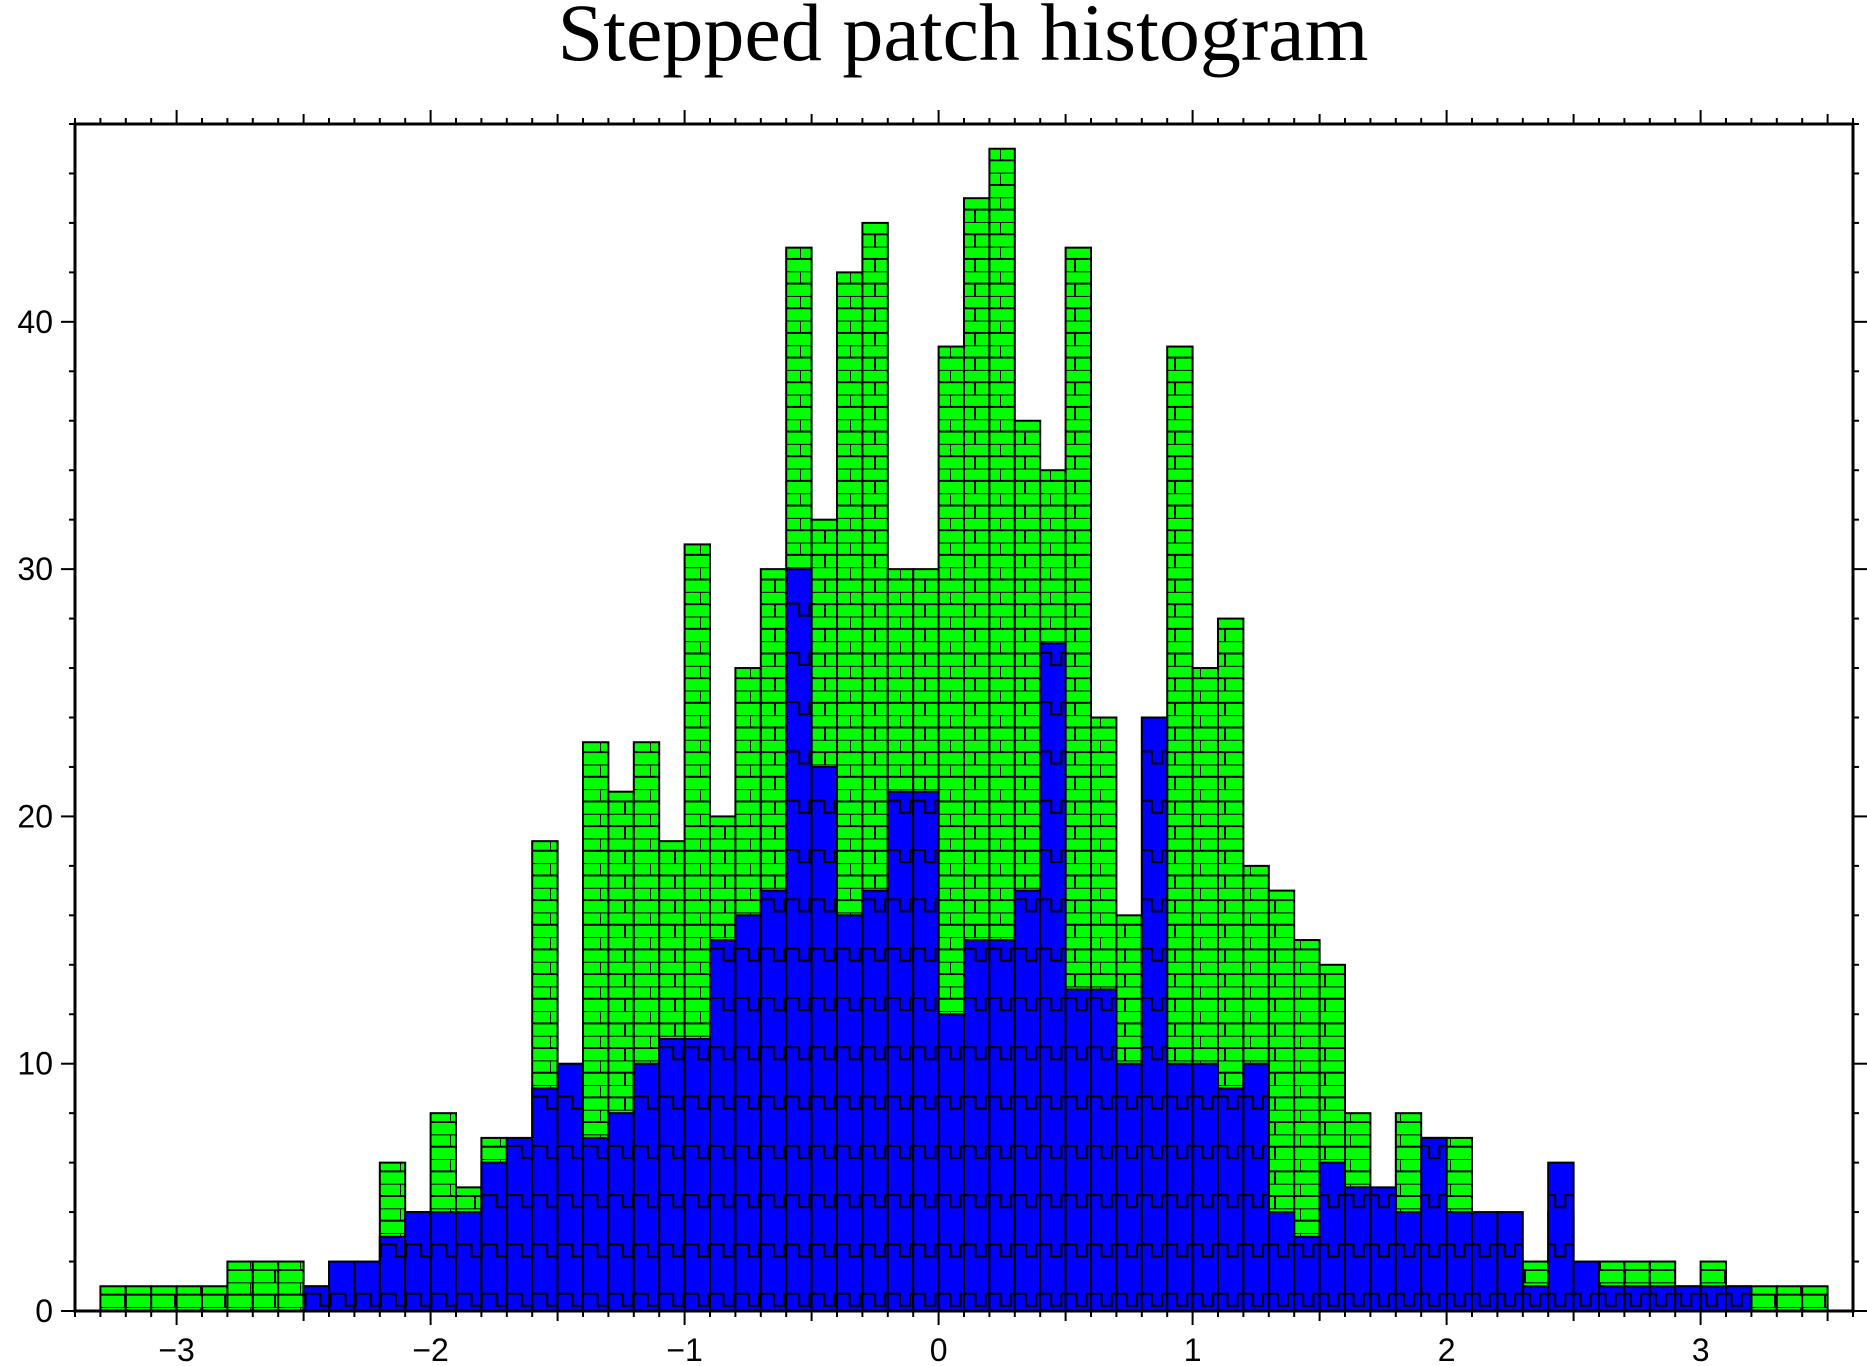  Describe the element at coordinates (44, 1311) in the screenshot. I see `y-tick-label: 0` at that location.